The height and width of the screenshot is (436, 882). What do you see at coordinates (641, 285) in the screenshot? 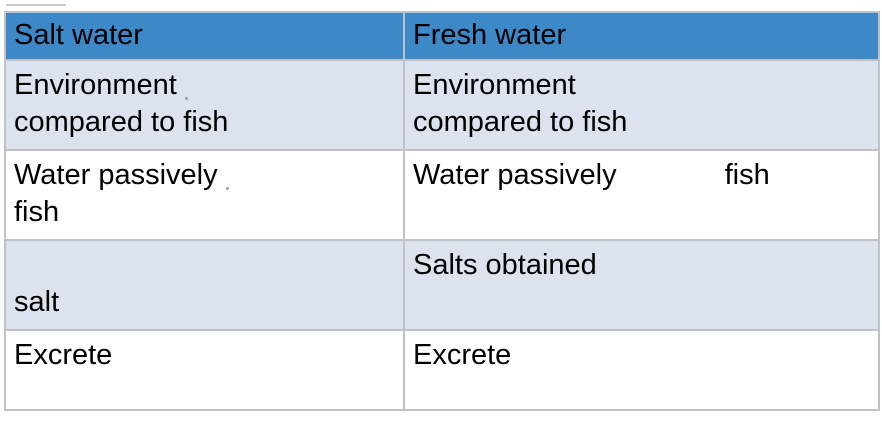
I see `cell-fresh-salts: Salts obtained` at bounding box center [641, 285].